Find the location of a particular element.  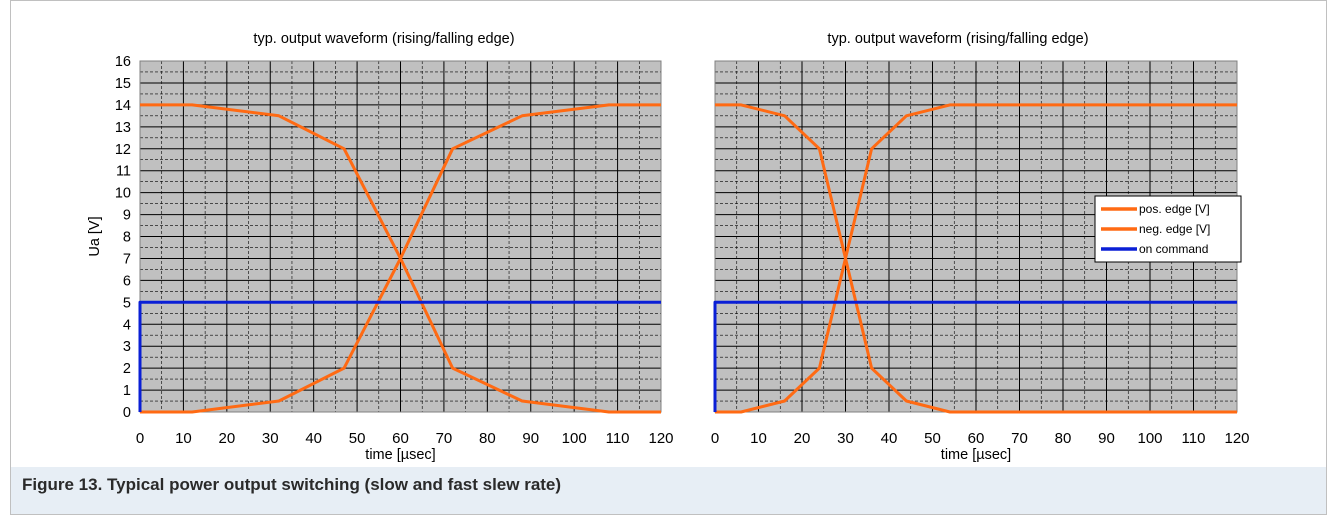

y-tick-label: 5 is located at coordinates (127, 303).